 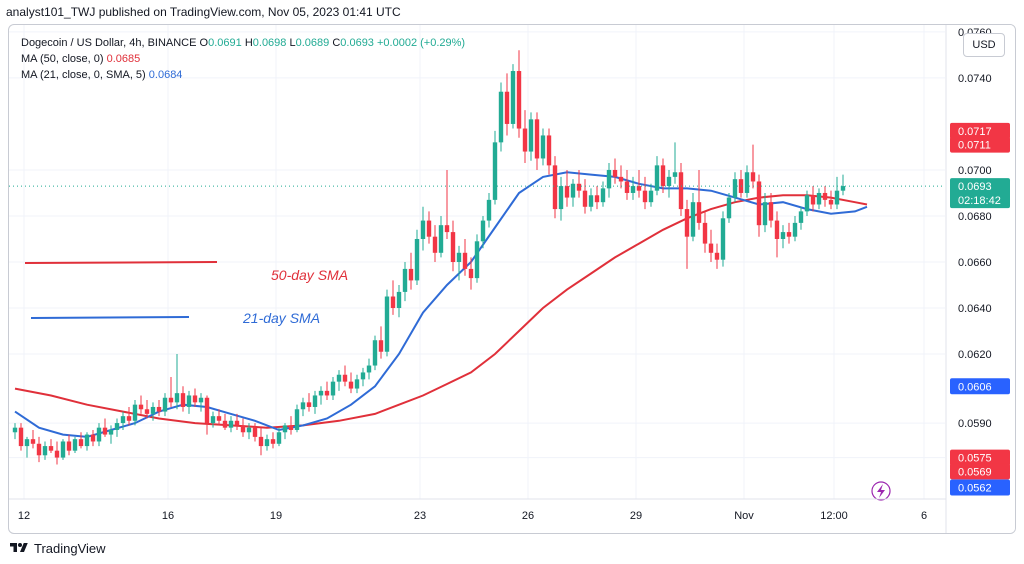 I want to click on x-tick-label: 16, so click(x=168, y=516).